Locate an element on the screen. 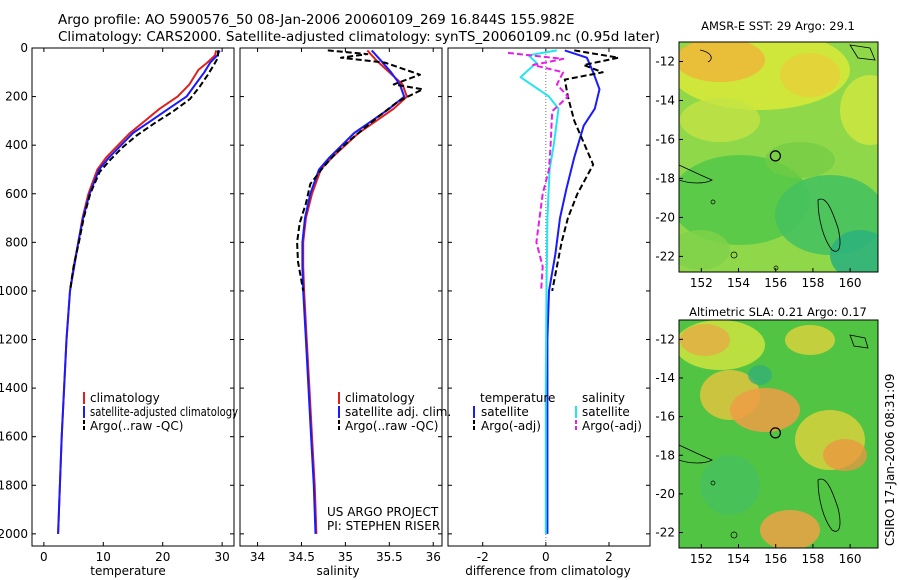 The width and height of the screenshot is (900, 580). sst-map-frame is located at coordinates (778, 157).